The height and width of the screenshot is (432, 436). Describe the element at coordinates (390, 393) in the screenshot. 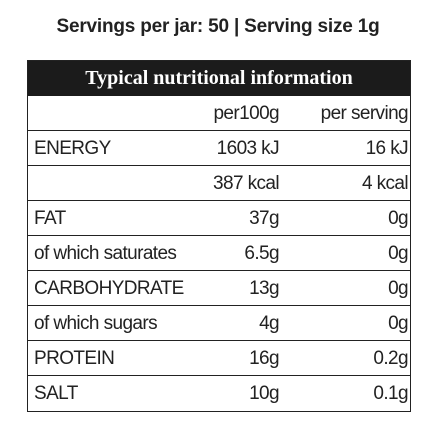

I see `per-serving-value: 0.1g` at that location.